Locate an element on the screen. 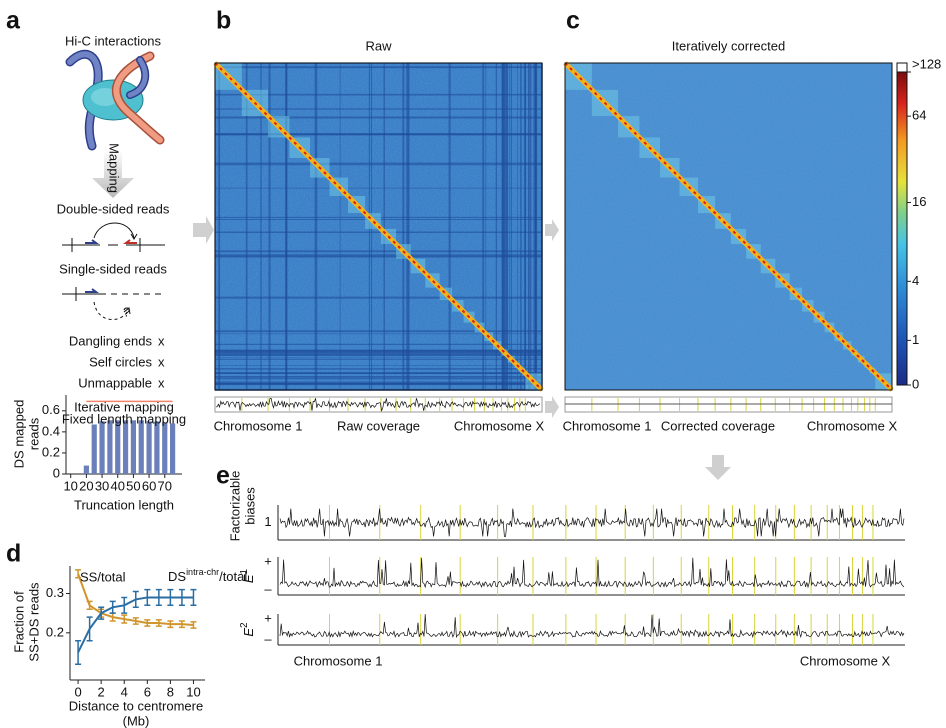 This screenshot has width=946, height=728. track-footer: Chromosome 1 is located at coordinates (338, 660).